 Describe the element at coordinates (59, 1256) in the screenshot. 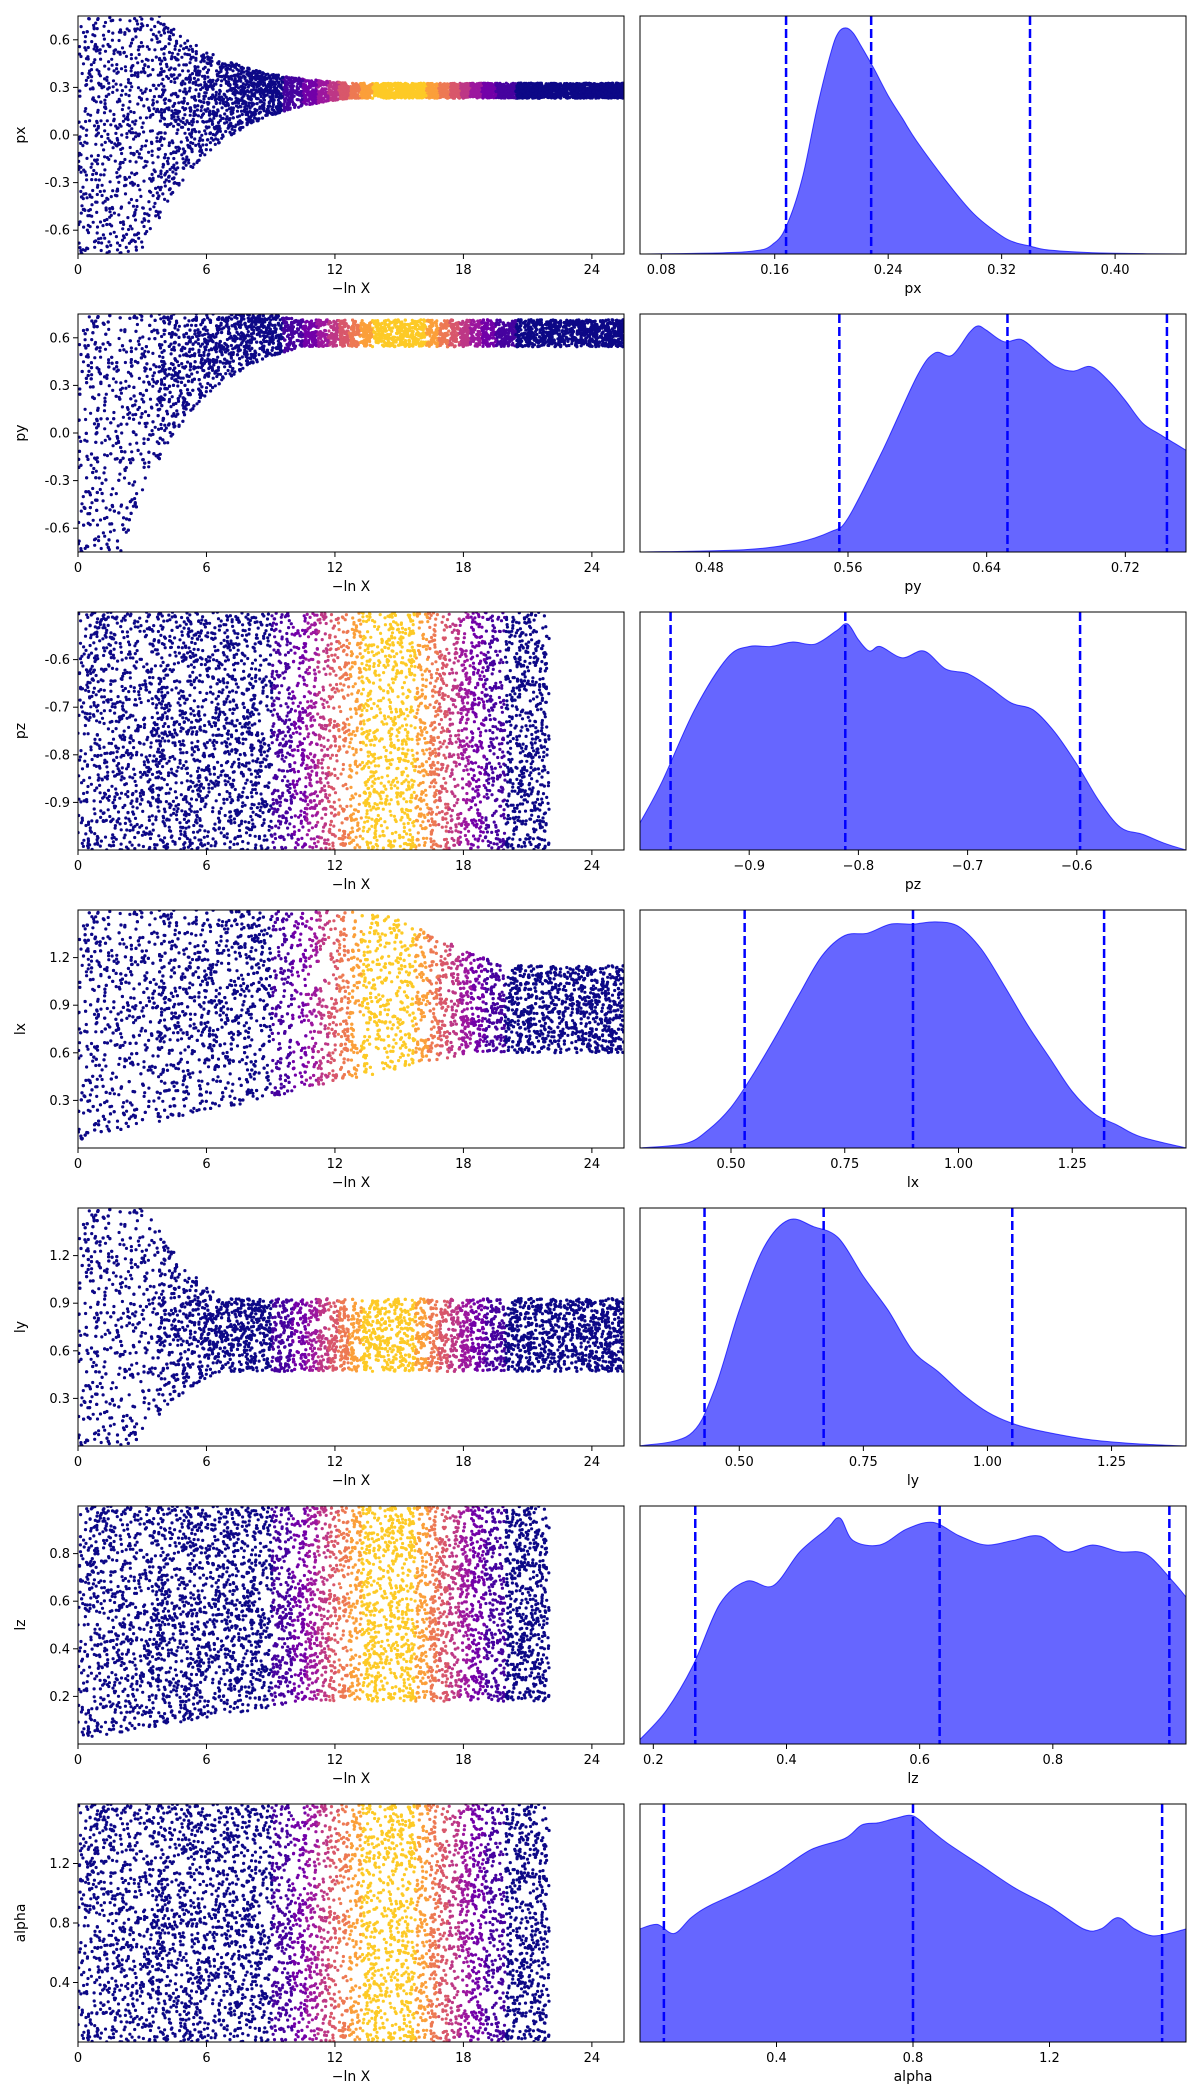

I see `trace-ly-ytick-label: 1.2` at that location.